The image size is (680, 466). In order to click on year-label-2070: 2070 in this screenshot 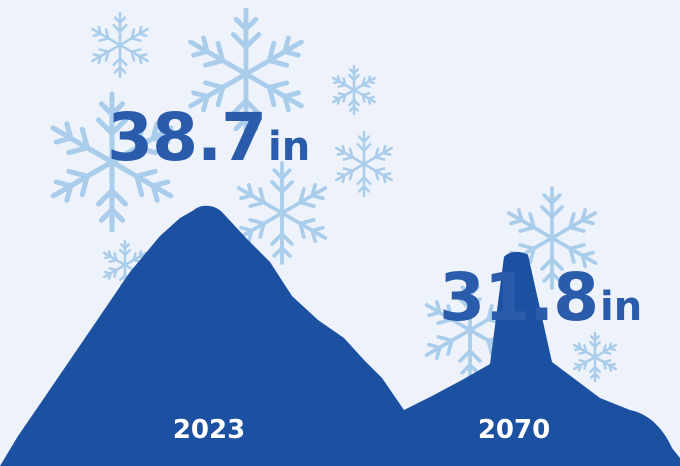, I will do `click(514, 430)`.